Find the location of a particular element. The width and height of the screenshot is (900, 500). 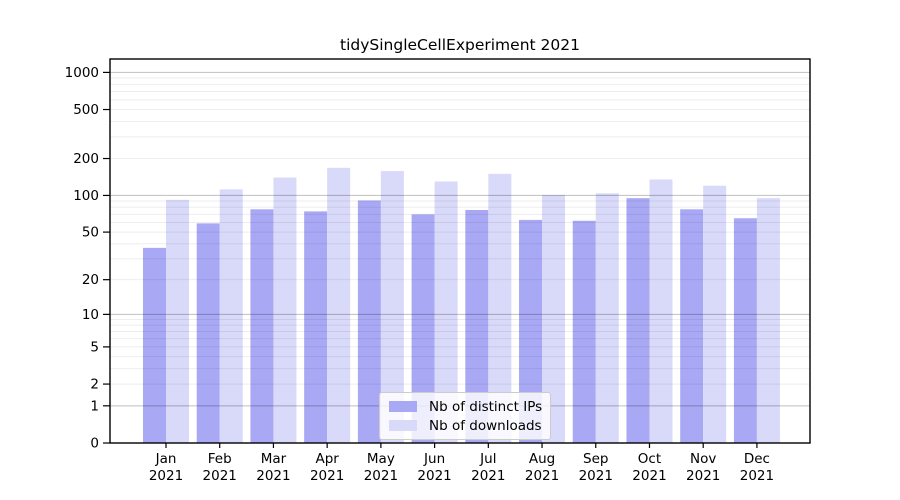

bar-nb-of-distinct-ips-apr is located at coordinates (316, 327).